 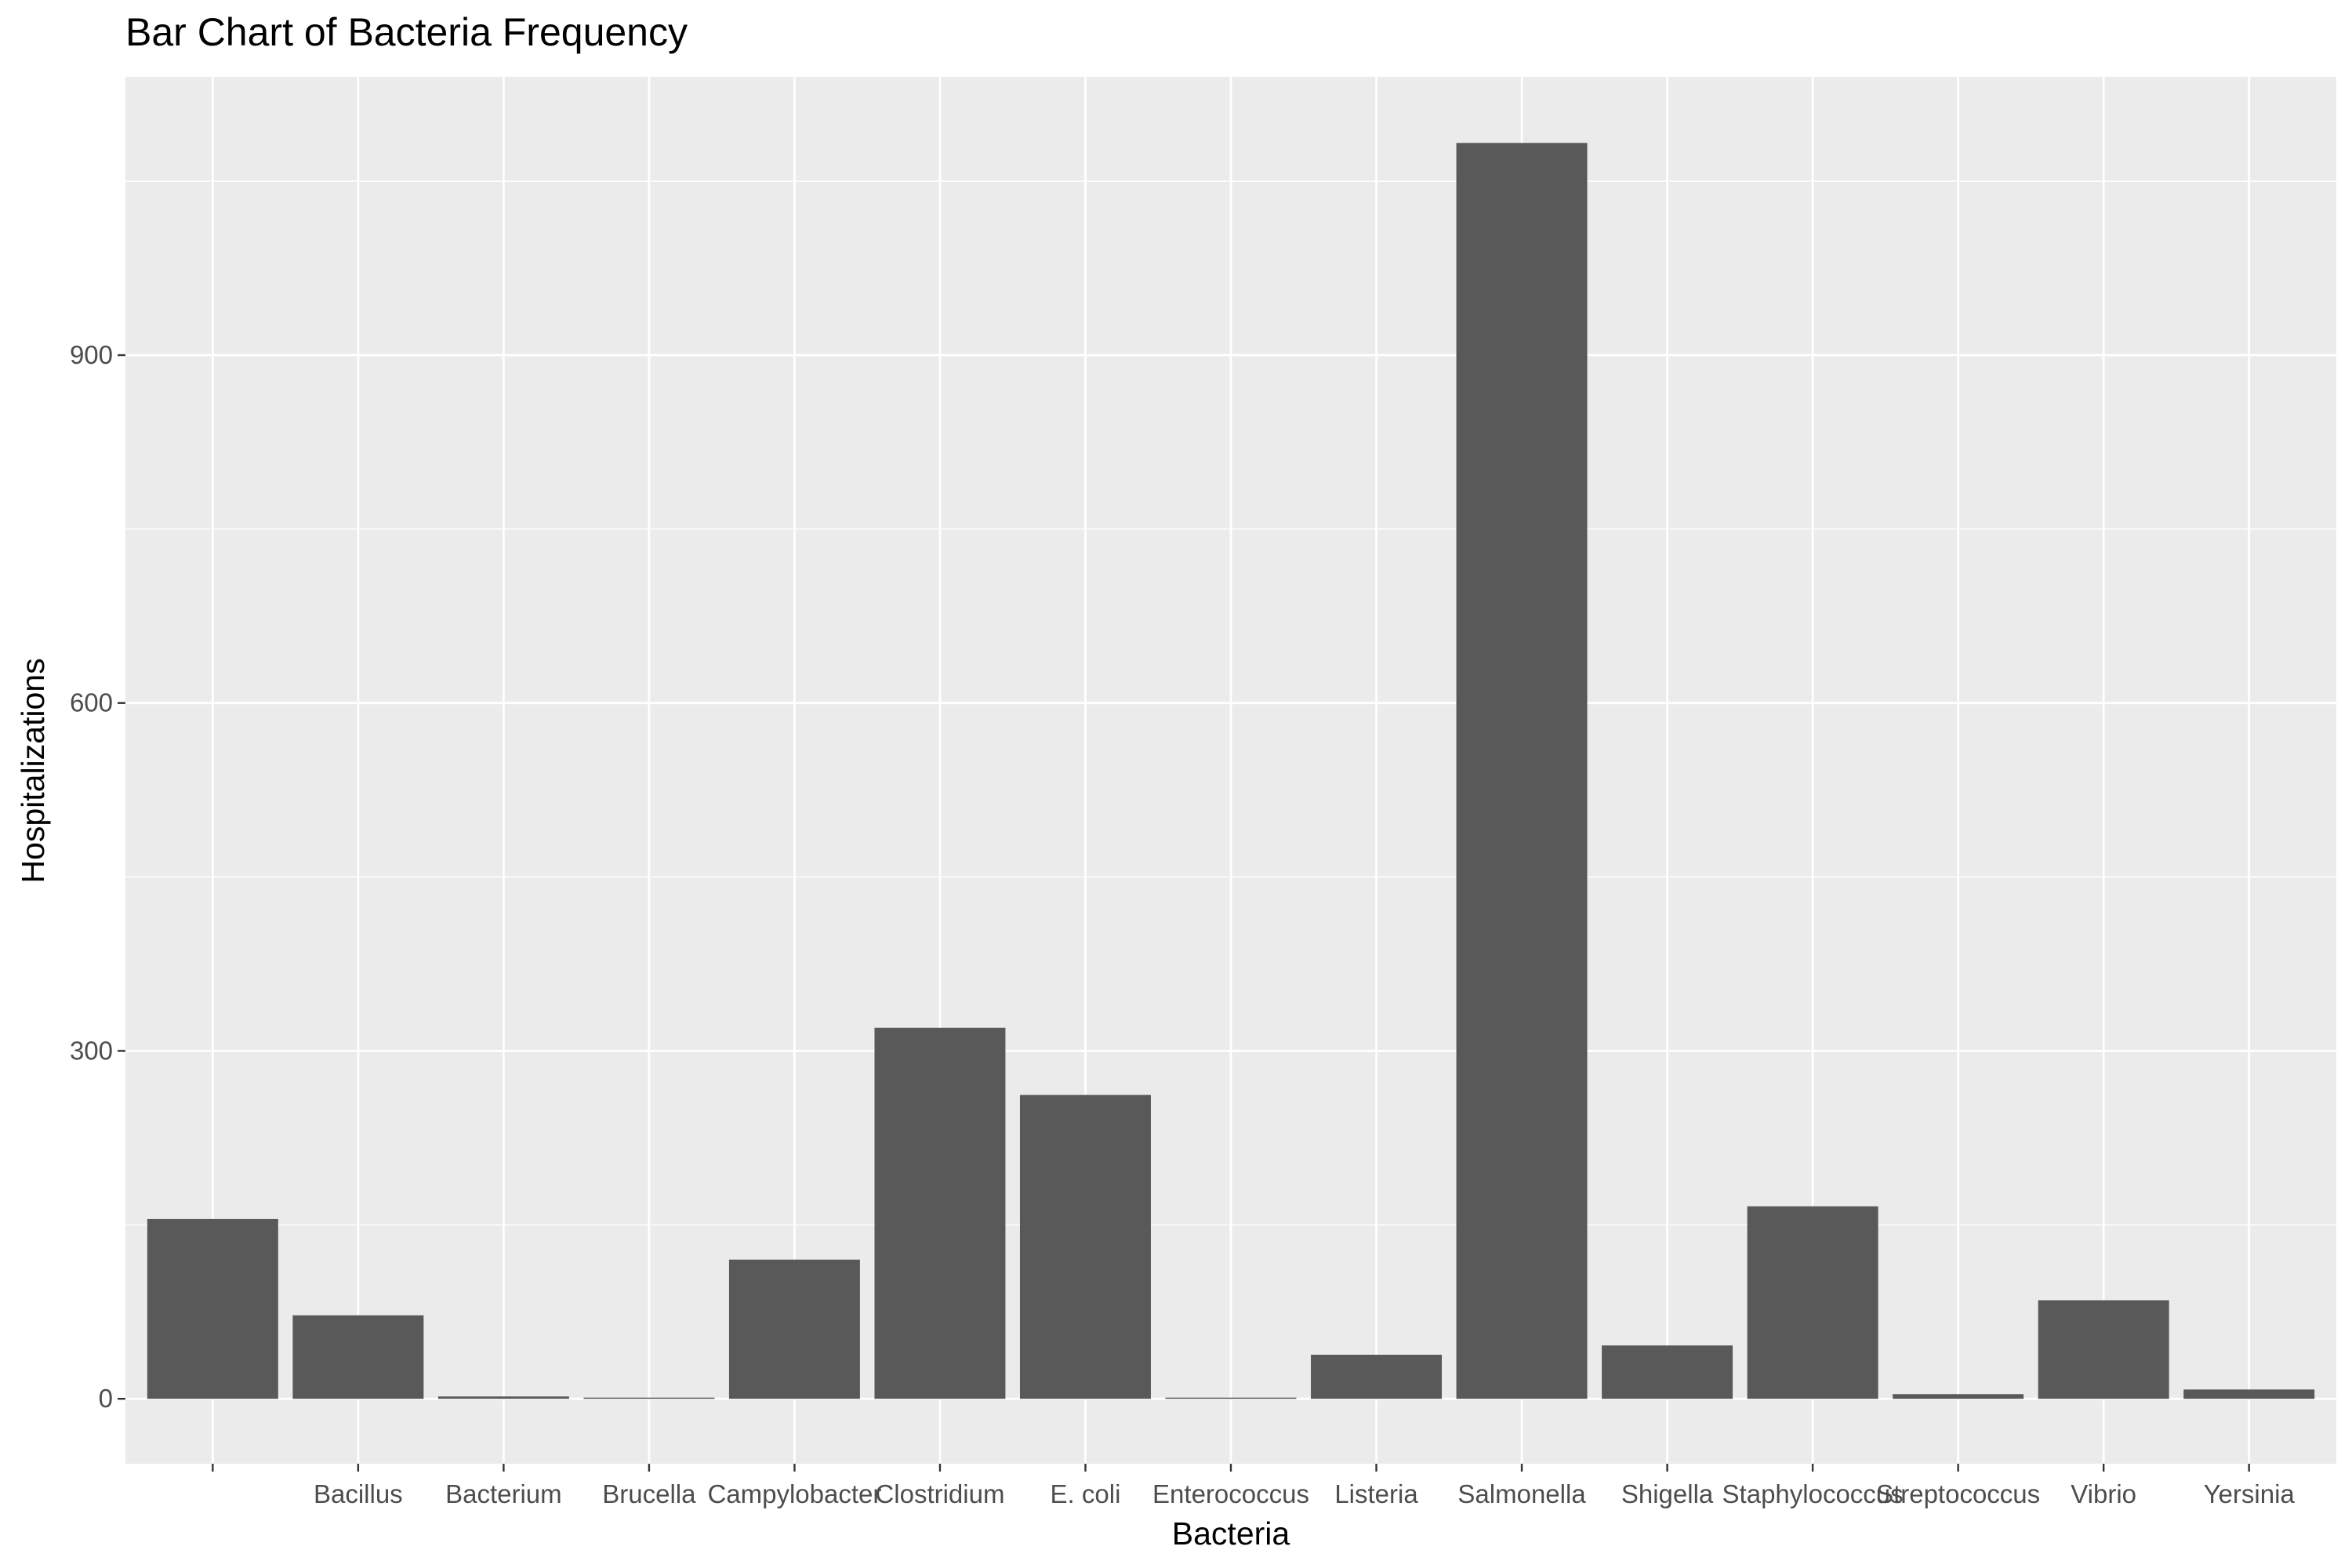 What do you see at coordinates (91, 1050) in the screenshot?
I see `y-tick-label: 300` at bounding box center [91, 1050].